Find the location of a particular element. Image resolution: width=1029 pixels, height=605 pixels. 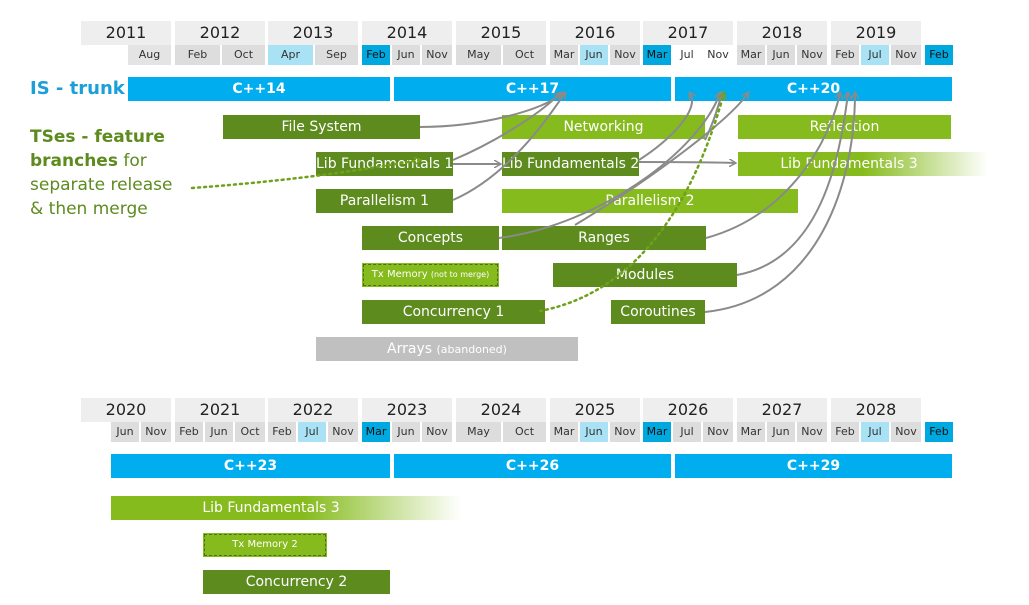

ts-rest-2: separate release is located at coordinates (101, 185).